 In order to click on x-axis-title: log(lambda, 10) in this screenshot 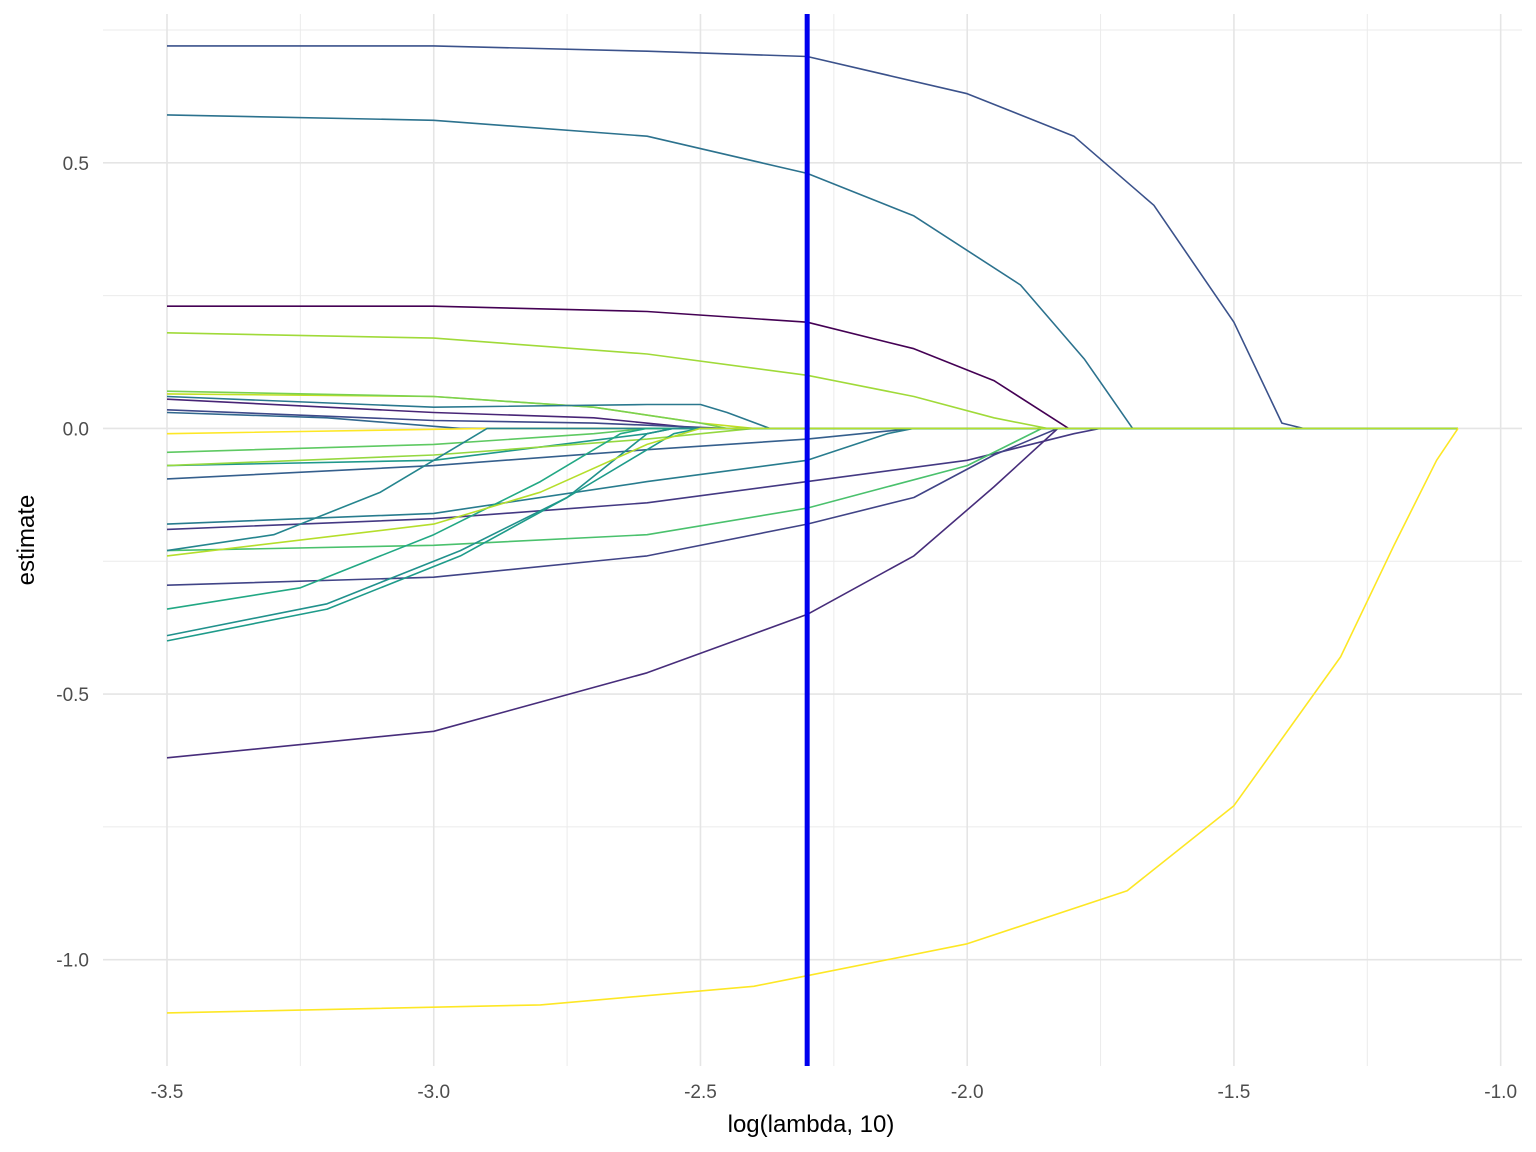, I will do `click(811, 1124)`.